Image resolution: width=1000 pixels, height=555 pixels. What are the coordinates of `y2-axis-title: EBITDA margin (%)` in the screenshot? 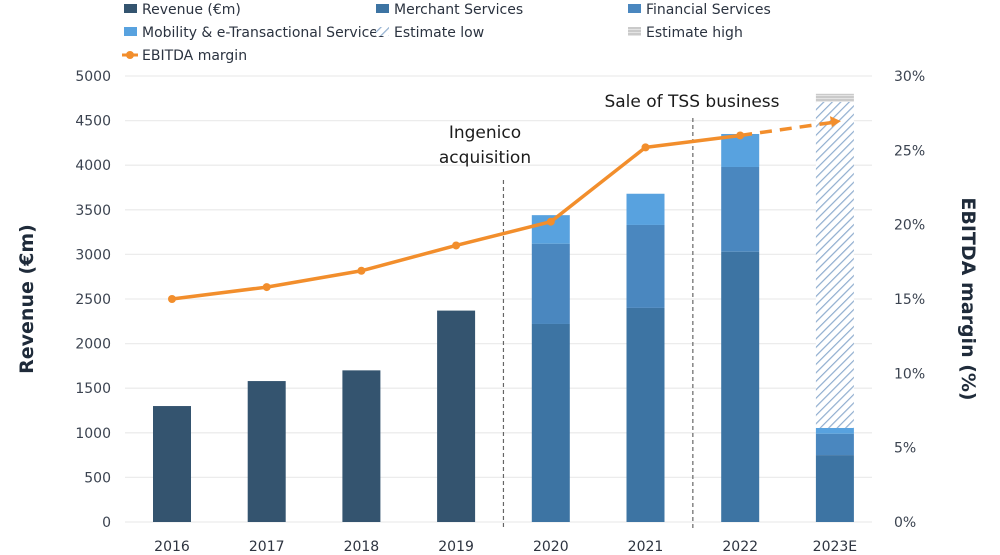 It's located at (968, 298).